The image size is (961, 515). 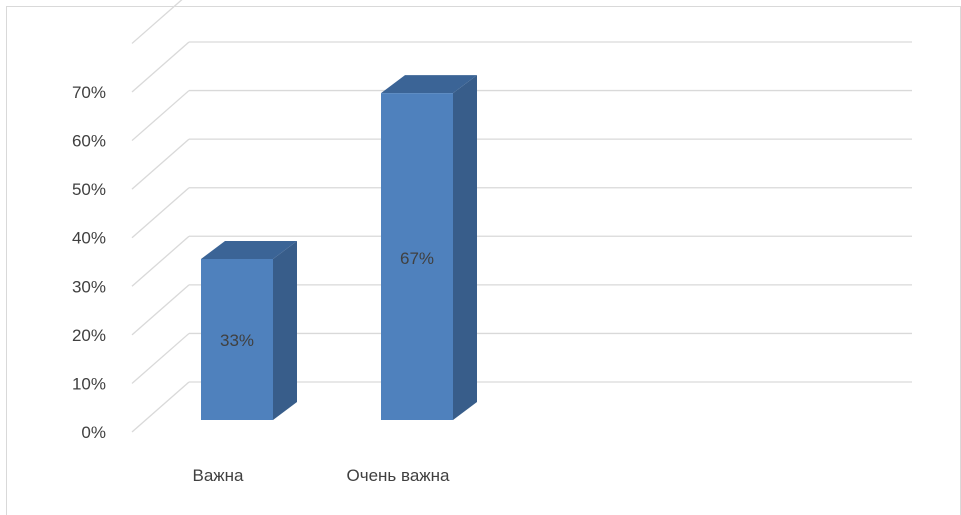 I want to click on data-labels: 33% 67%, so click(x=327, y=299).